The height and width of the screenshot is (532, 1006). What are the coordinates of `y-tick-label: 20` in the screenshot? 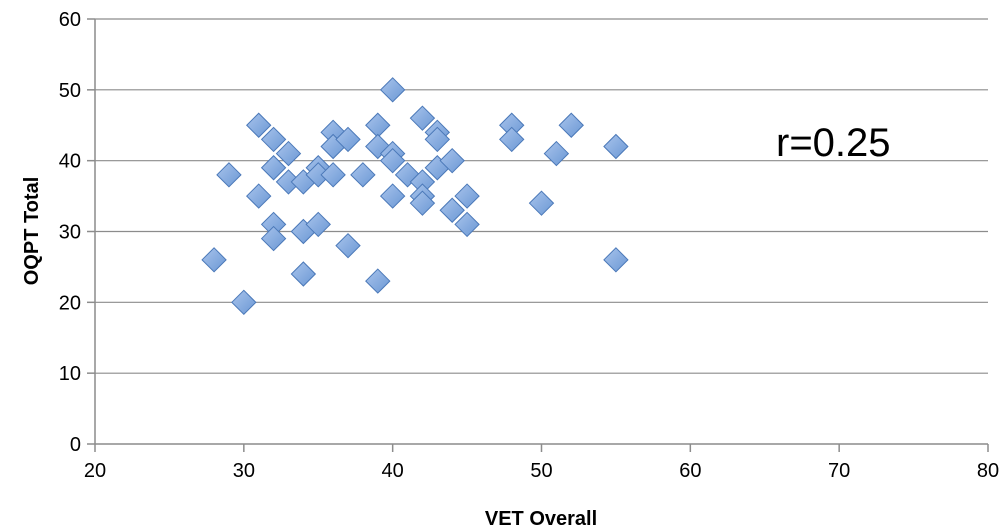 It's located at (70, 303).